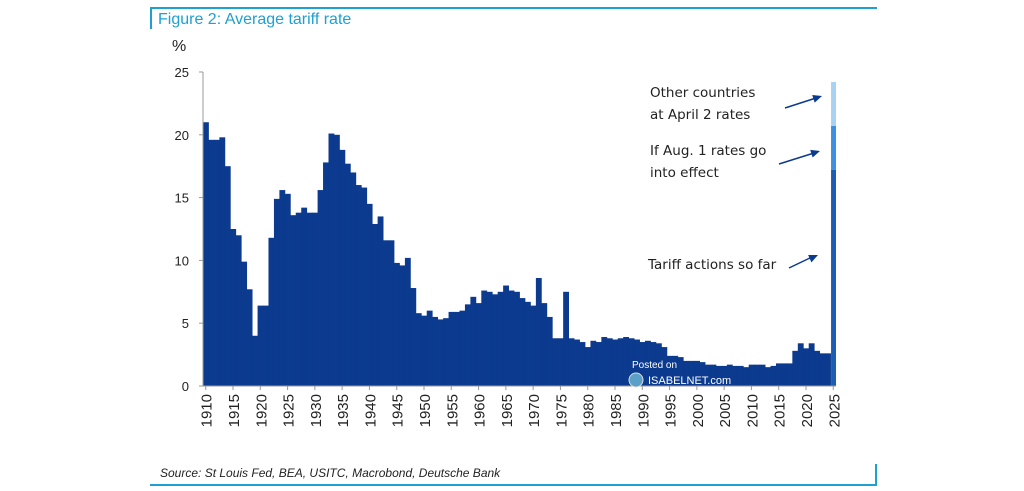 The width and height of the screenshot is (1024, 491). Describe the element at coordinates (534, 410) in the screenshot. I see `x-tick-label: 1970` at that location.